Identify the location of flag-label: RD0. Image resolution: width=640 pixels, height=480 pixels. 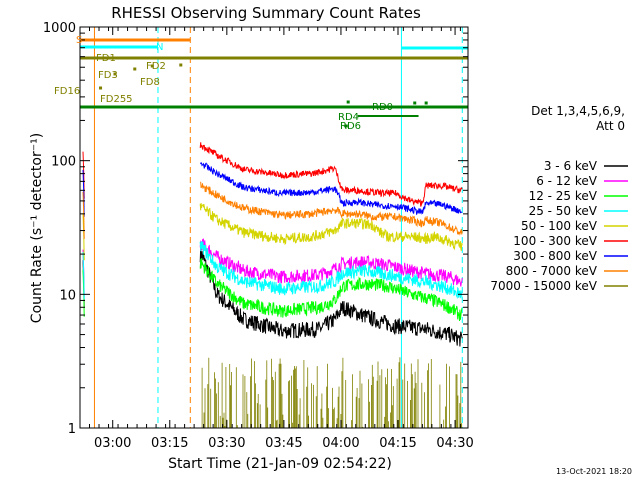
(382, 107).